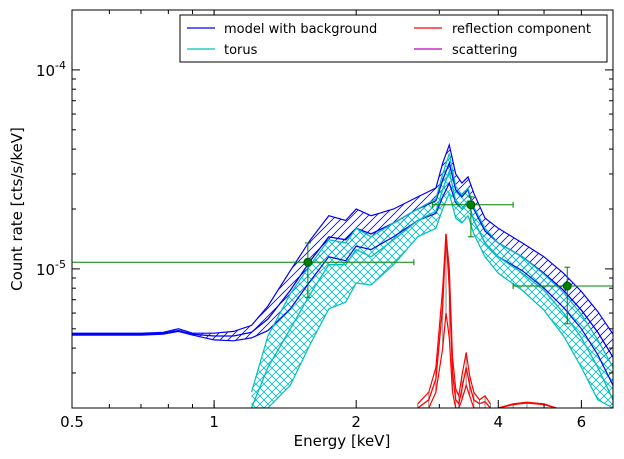  What do you see at coordinates (485, 50) in the screenshot?
I see `legend-label-scattering: scattering` at bounding box center [485, 50].